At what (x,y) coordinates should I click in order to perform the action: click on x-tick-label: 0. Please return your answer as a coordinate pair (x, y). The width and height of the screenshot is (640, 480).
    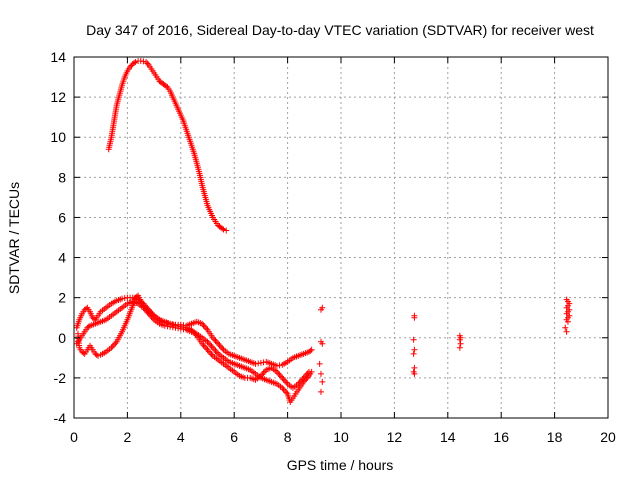
    Looking at the image, I should click on (74, 437).